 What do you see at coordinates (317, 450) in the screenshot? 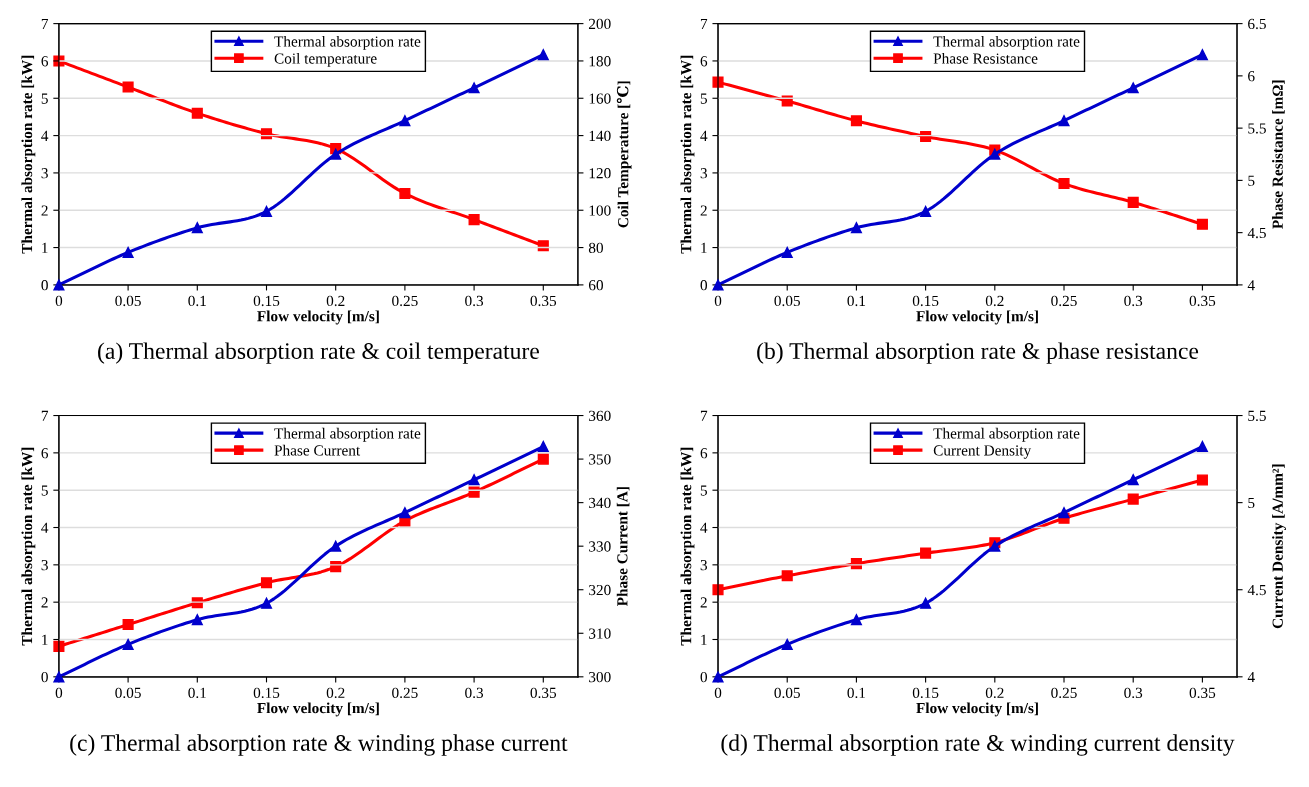
I see `legend-label: Phase Current` at bounding box center [317, 450].